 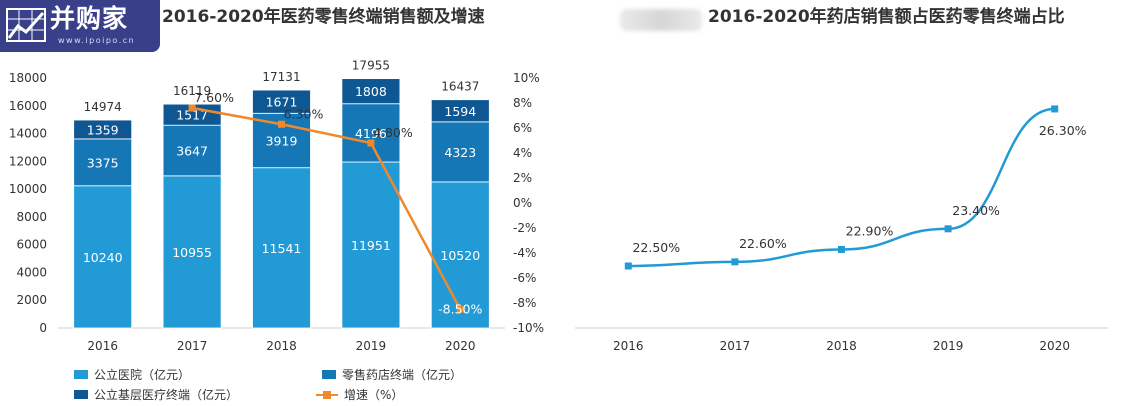 What do you see at coordinates (31, 217) in the screenshot?
I see `y-left-tick-label: 8000` at bounding box center [31, 217].